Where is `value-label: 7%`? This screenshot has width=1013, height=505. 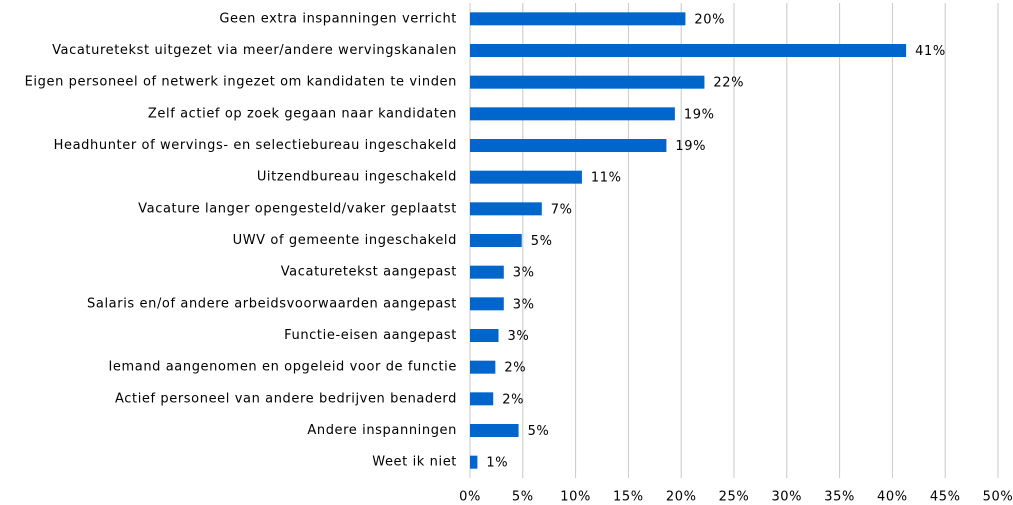 value-label: 7% is located at coordinates (562, 209).